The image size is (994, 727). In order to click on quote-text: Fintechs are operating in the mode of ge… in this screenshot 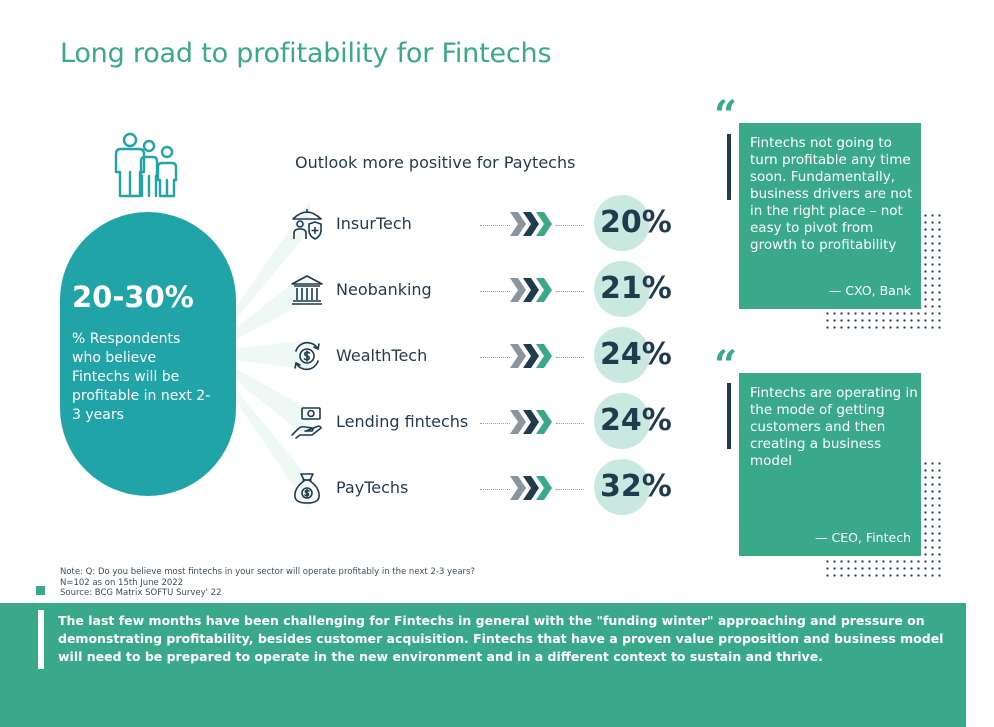, I will do `click(834, 427)`.